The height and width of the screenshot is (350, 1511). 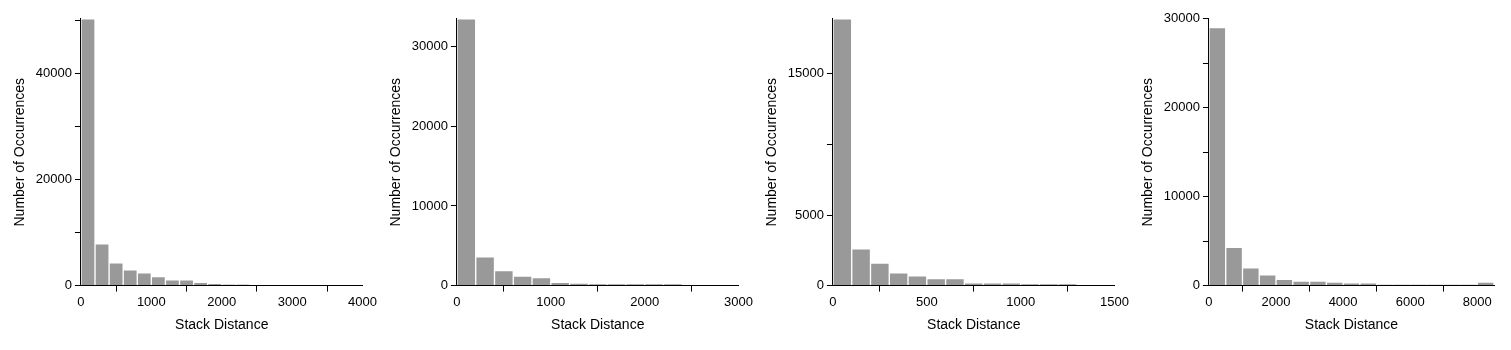 What do you see at coordinates (53, 73) in the screenshot?
I see `y-tick-label: 40000` at bounding box center [53, 73].